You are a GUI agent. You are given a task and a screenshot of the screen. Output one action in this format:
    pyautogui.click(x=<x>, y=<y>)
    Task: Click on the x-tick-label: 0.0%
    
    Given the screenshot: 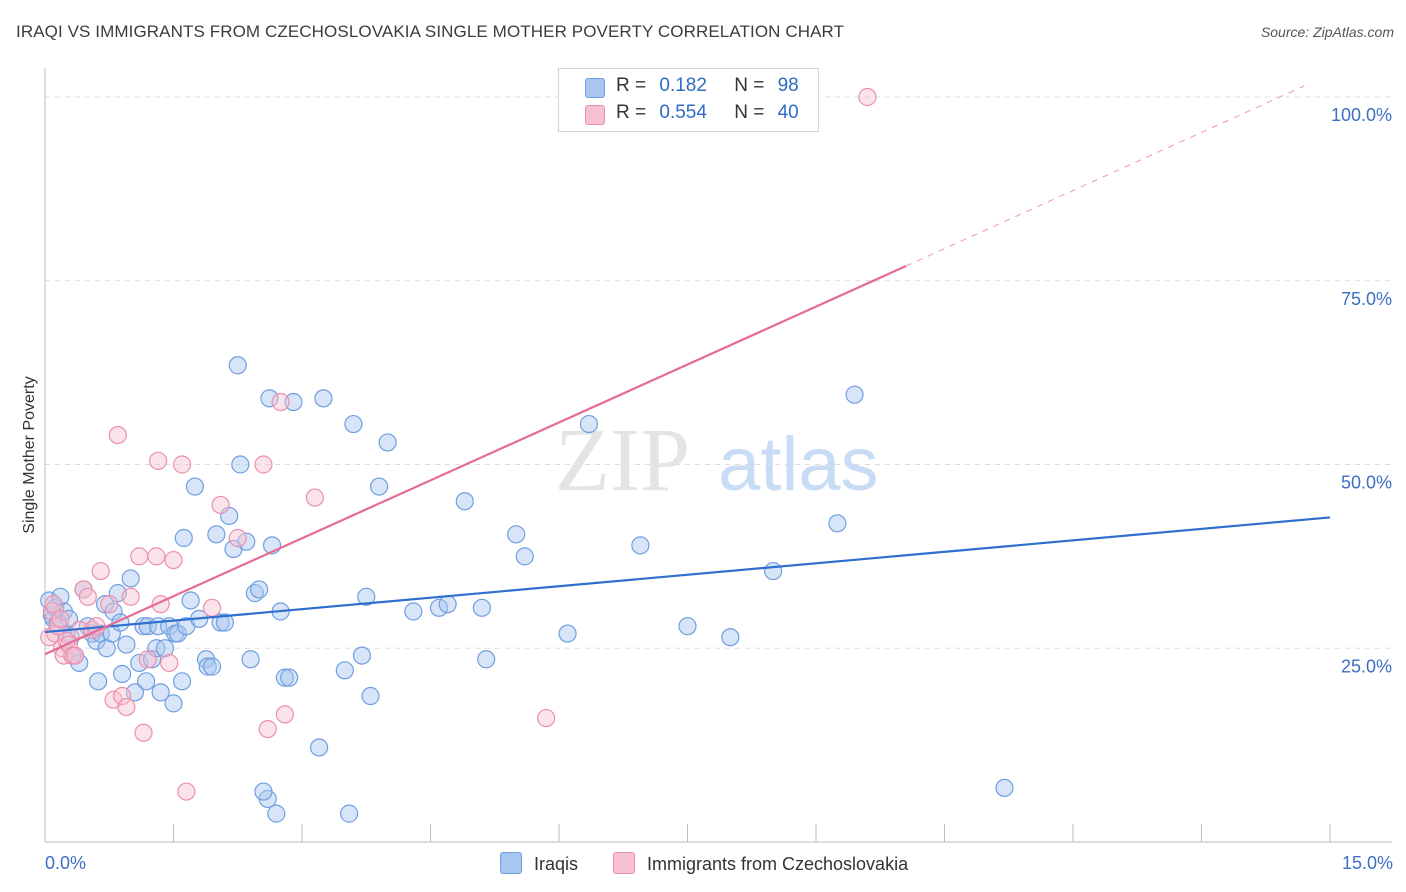 What is the action you would take?
    pyautogui.click(x=65, y=863)
    